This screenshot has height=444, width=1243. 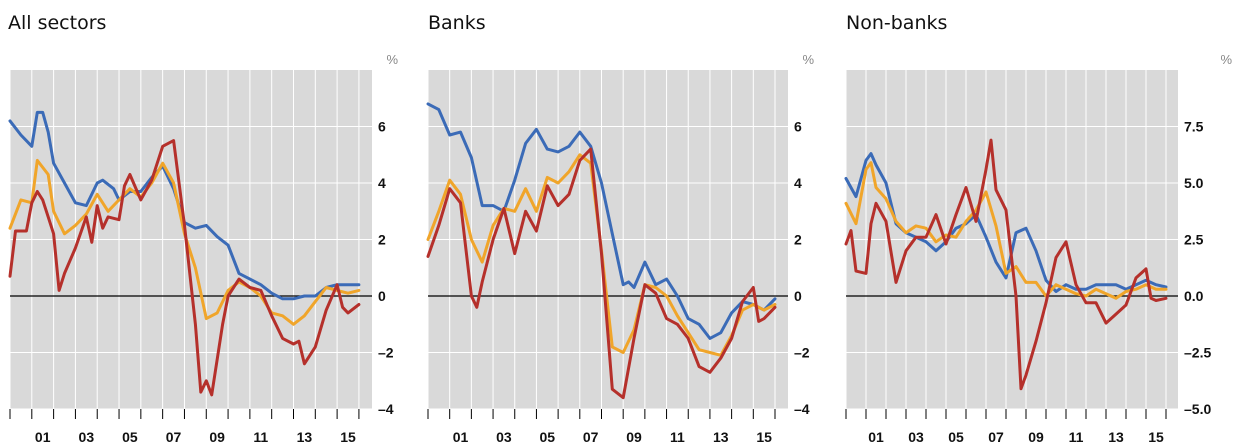 I want to click on y-tick-label: –2.5, so click(x=1197, y=353).